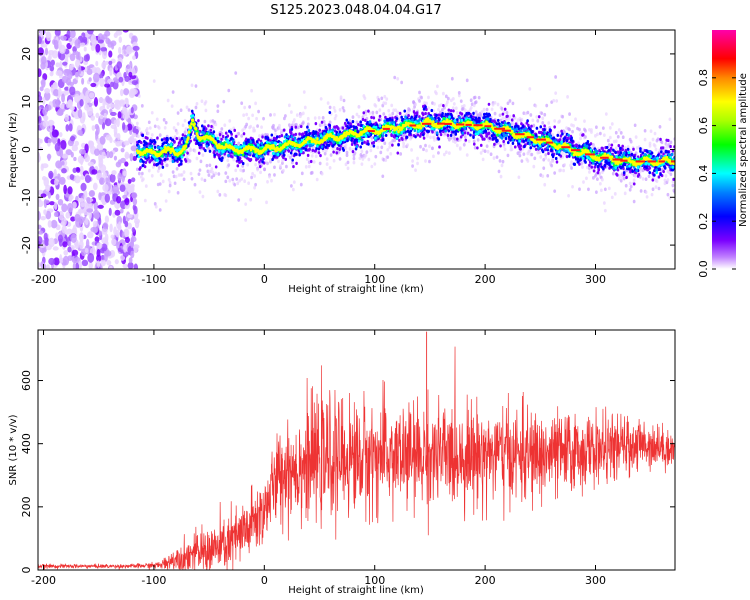 Image resolution: width=750 pixels, height=600 pixels. Describe the element at coordinates (355, 10) in the screenshot. I see `chart-title: S125.2023.048.04.04.G17` at that location.